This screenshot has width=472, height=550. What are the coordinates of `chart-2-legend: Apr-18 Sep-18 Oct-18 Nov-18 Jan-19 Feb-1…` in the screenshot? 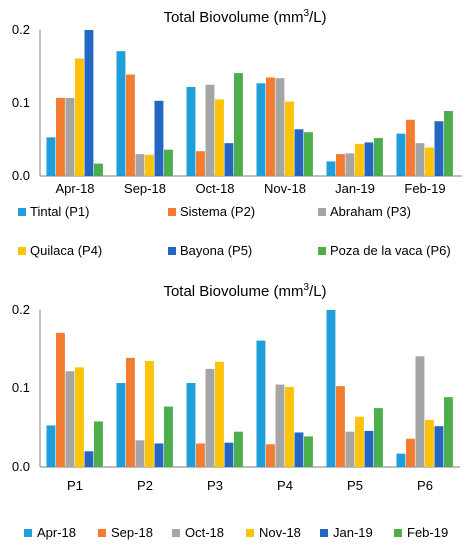 It's located at (236, 532).